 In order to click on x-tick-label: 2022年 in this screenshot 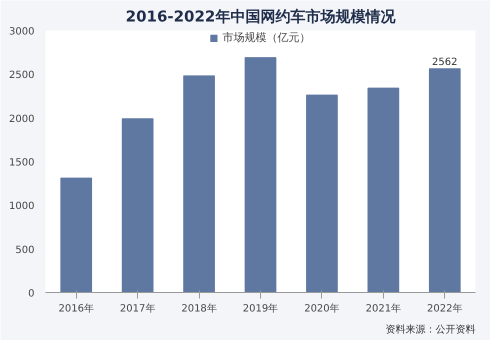, I will do `click(445, 308)`.